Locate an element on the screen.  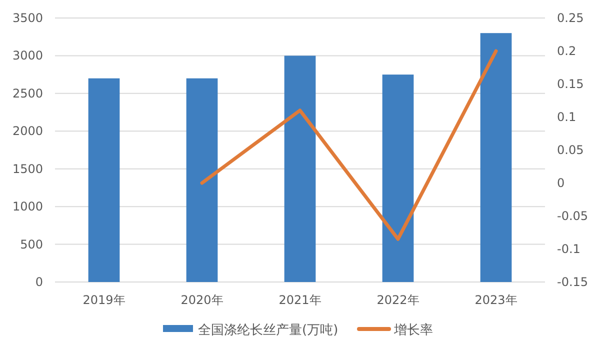
legend-label: 全国涤纶长丝产量(万吨) is located at coordinates (268, 330).